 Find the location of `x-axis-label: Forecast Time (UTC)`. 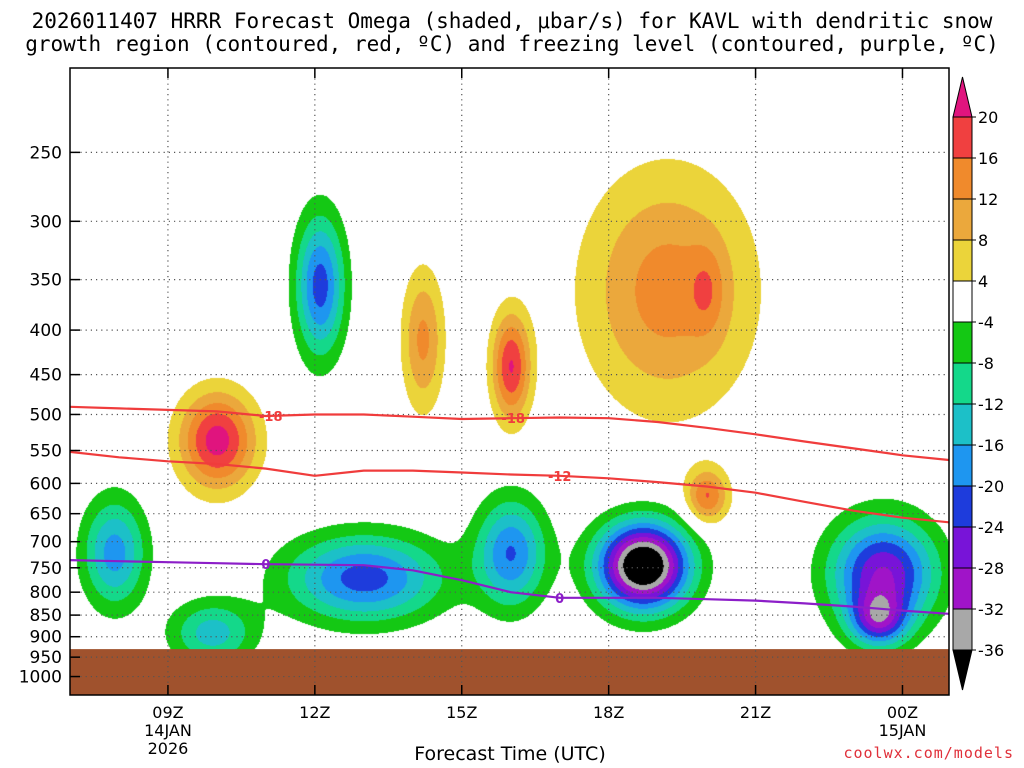

x-axis-label: Forecast Time (UTC) is located at coordinates (510, 754).